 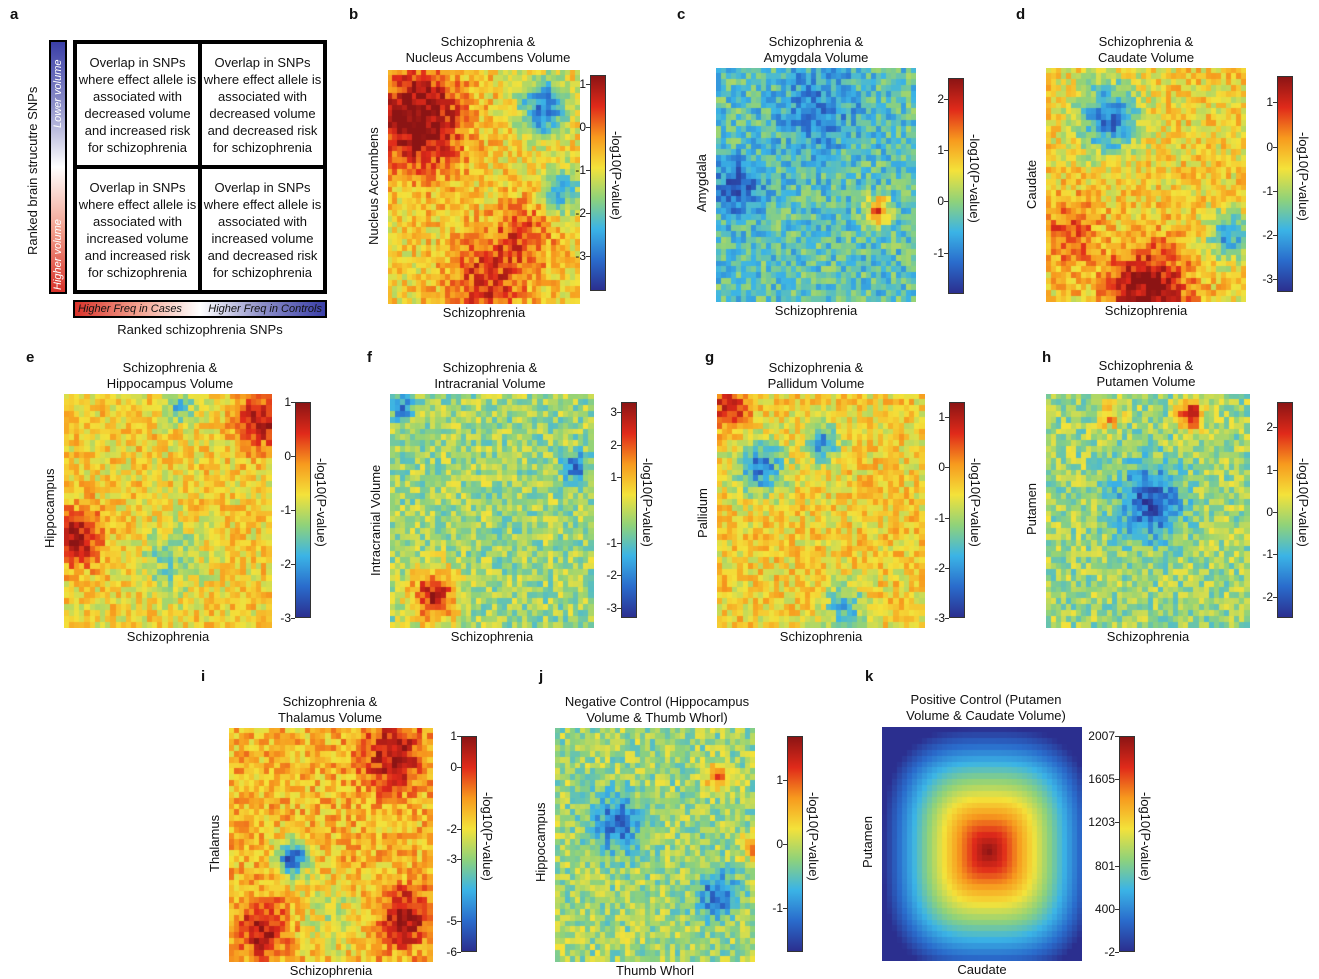 What do you see at coordinates (170, 383) in the screenshot?
I see `chart-title-line-e-1: Hippocampus Volume` at bounding box center [170, 383].